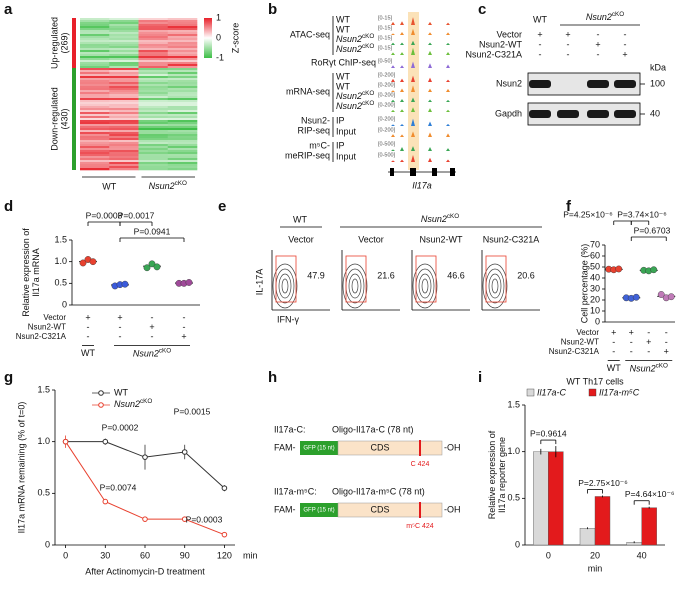  I want to click on blot-row-label: Nsun2-C321A, so click(493, 54).